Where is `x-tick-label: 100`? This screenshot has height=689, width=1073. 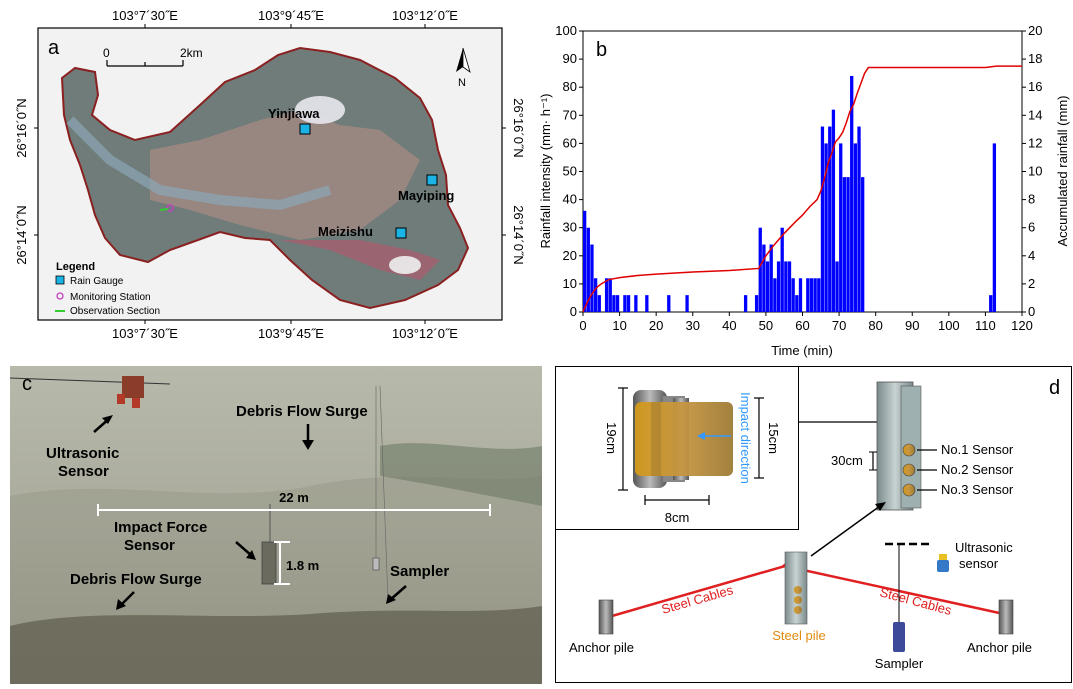 x-tick-label: 100 is located at coordinates (949, 325).